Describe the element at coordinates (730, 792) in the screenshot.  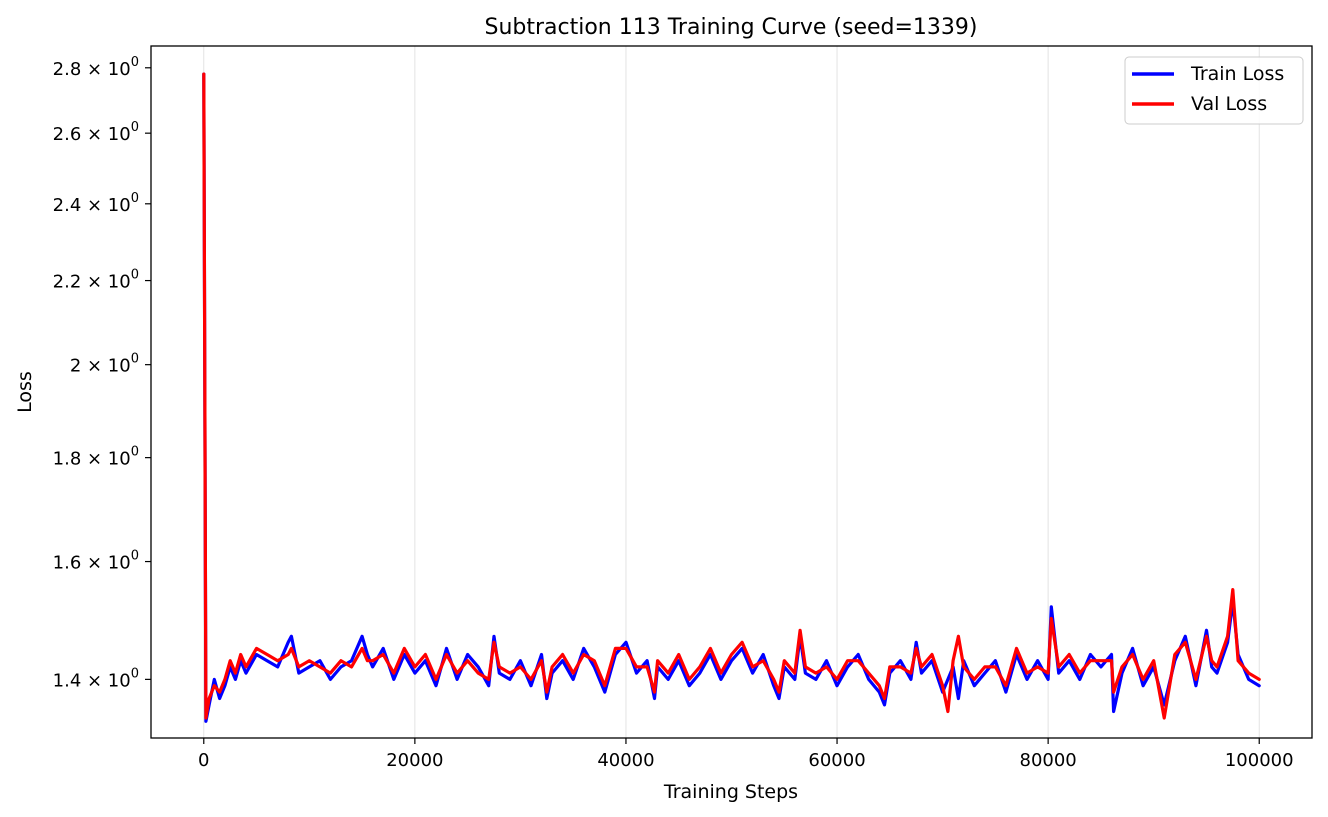
I see `x-axis-title: Training Steps` at that location.